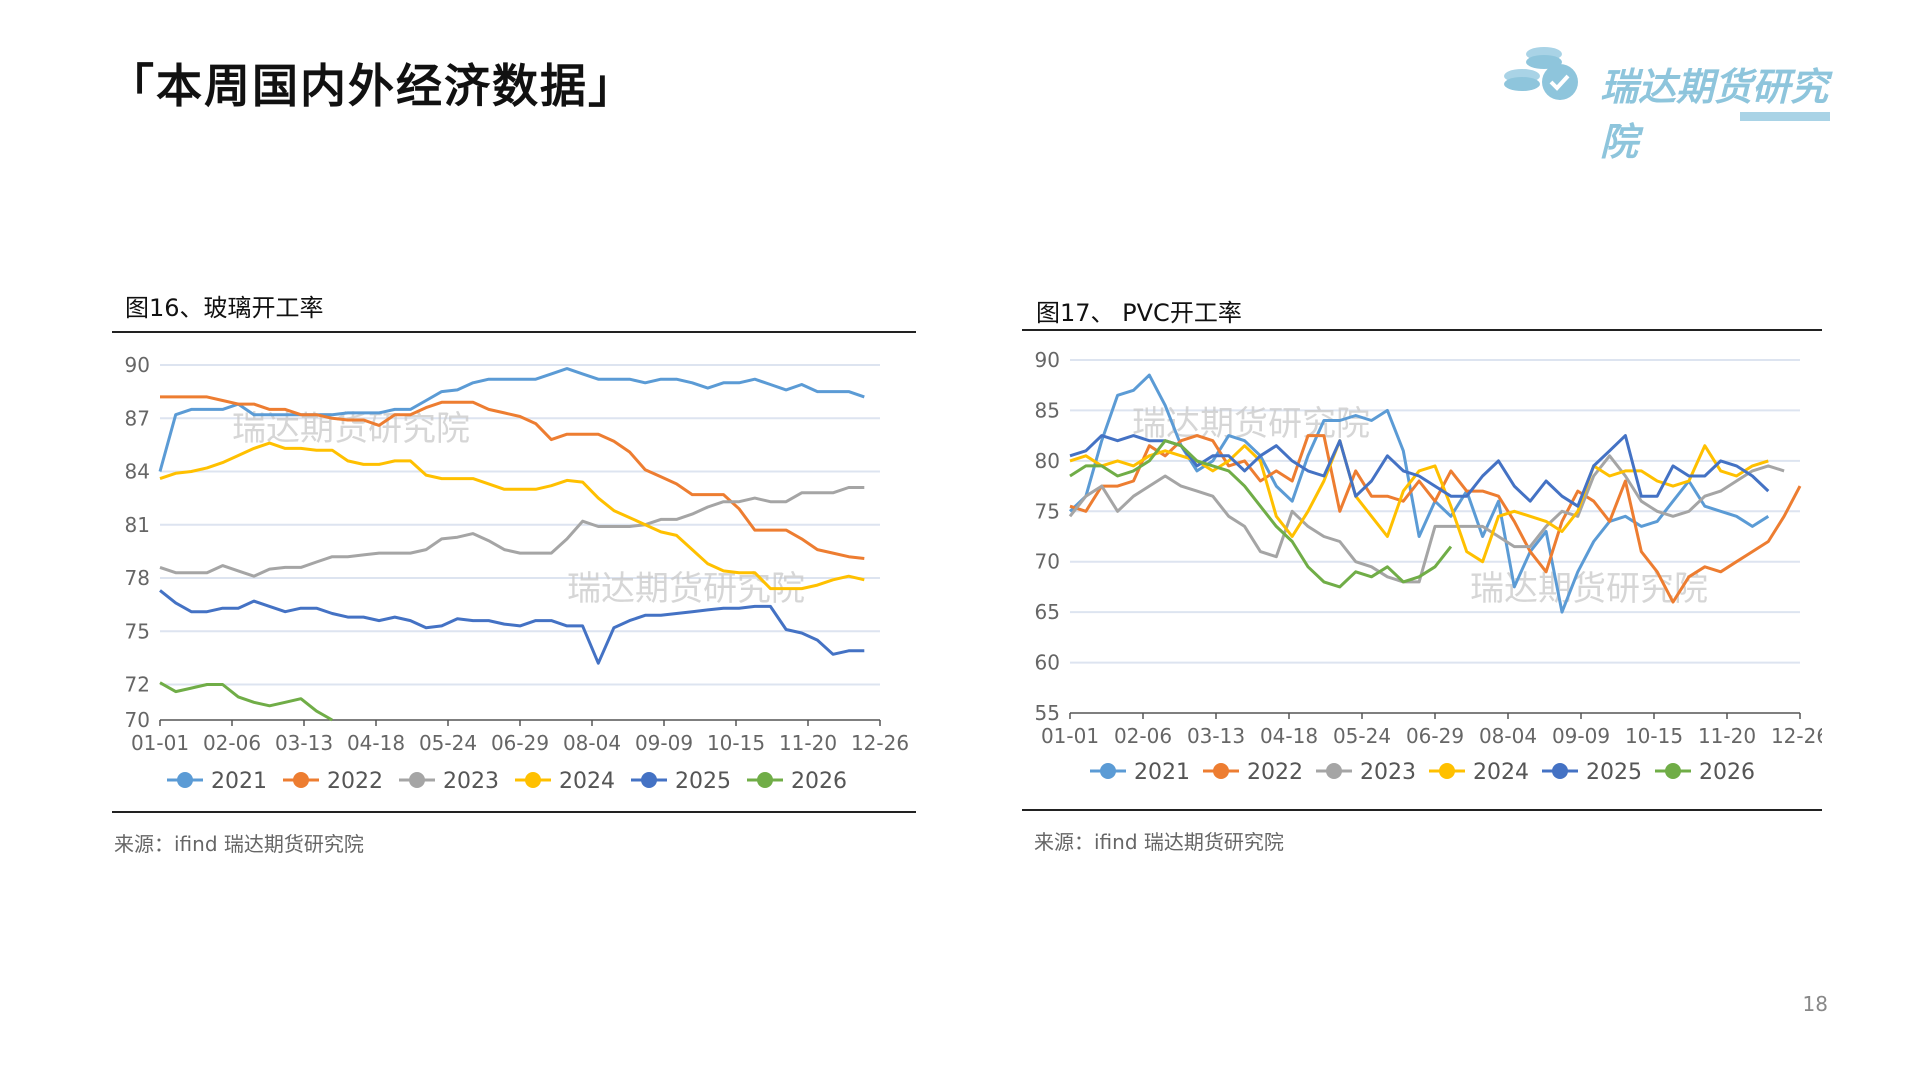 This screenshot has height=1080, width=1920. What do you see at coordinates (511, 419) in the screenshot?
I see `series-line-2021` at bounding box center [511, 419].